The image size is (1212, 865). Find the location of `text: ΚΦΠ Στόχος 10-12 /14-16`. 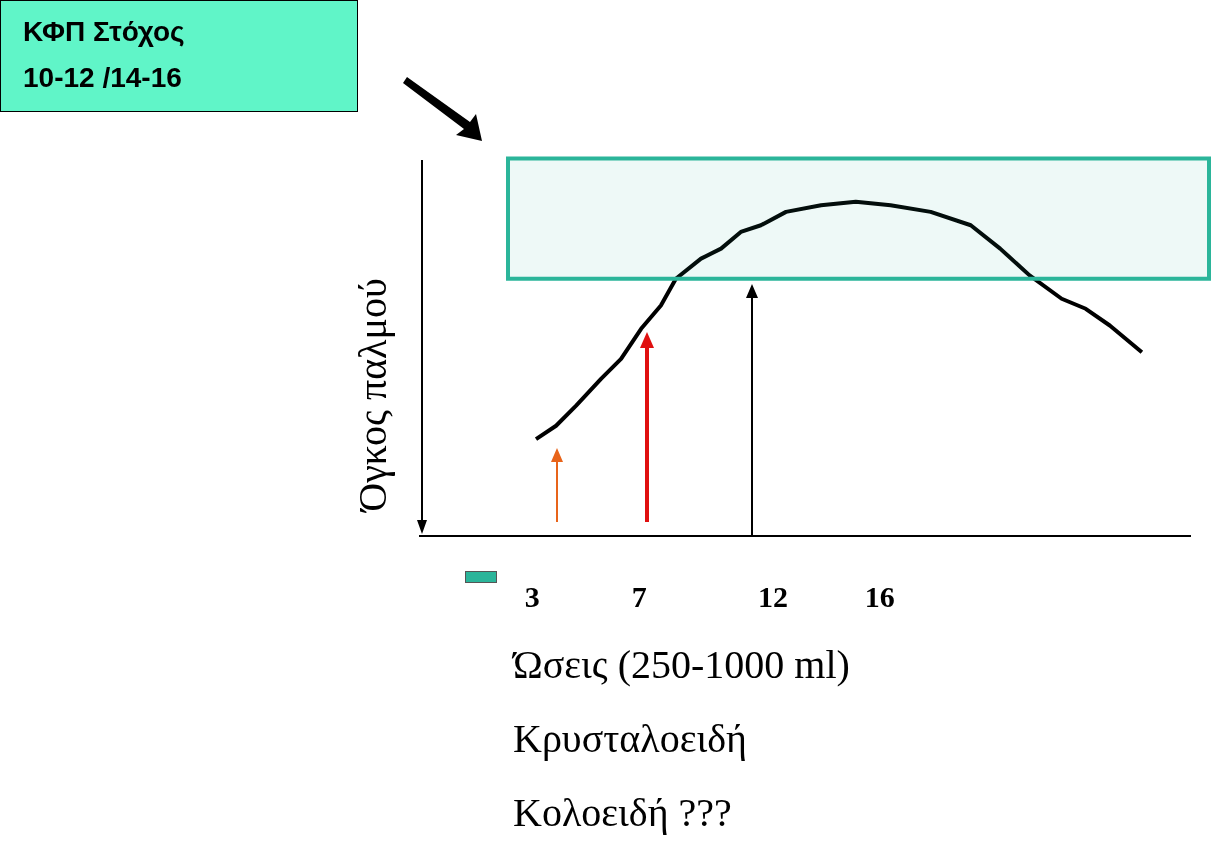

text: ΚΦΠ Στόχος 10-12 /14-16 is located at coordinates (179, 56).